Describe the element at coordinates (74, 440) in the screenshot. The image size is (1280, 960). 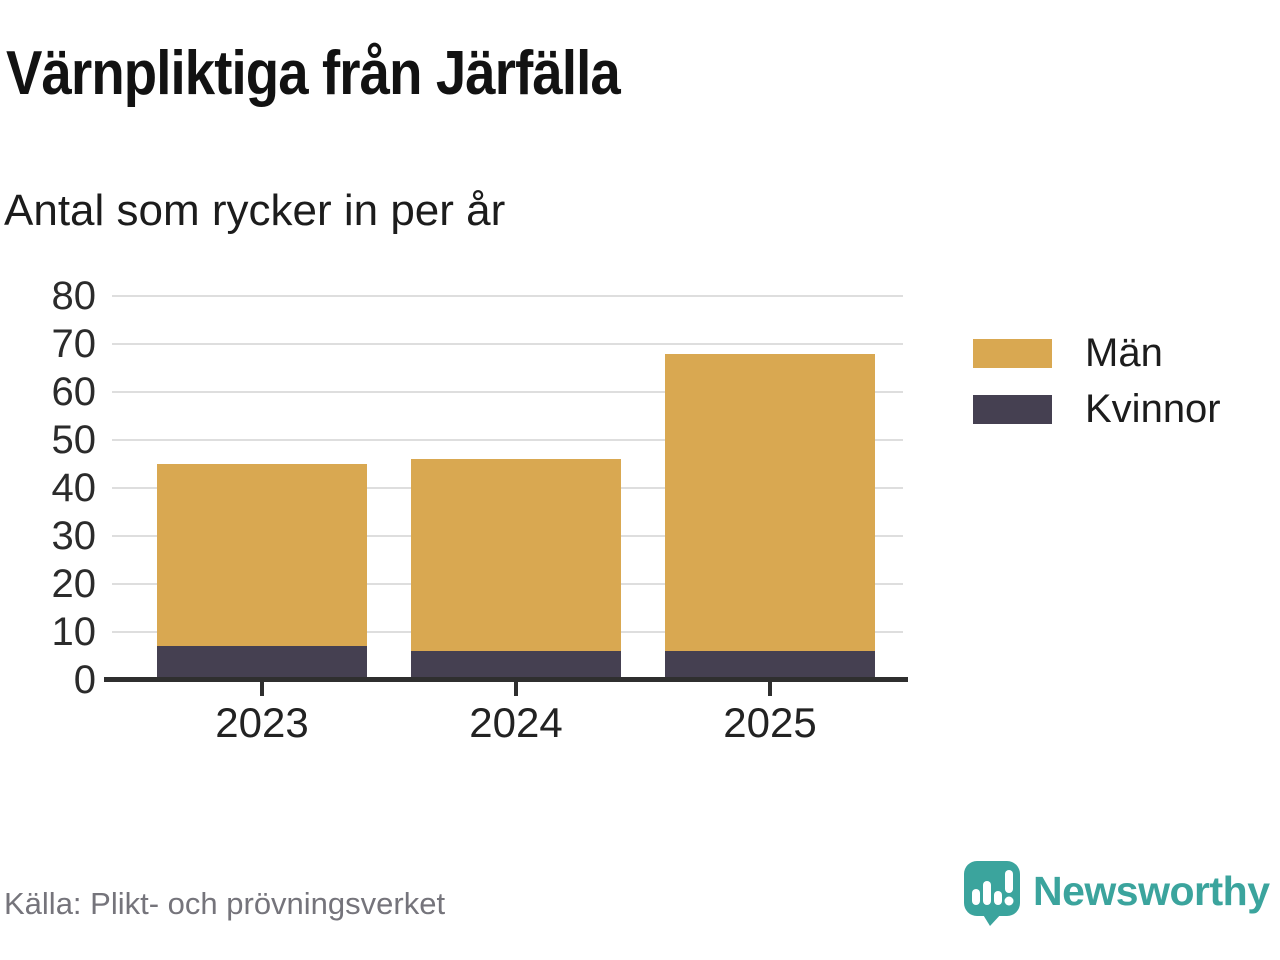
I see `y-tick-label-50: 50` at that location.